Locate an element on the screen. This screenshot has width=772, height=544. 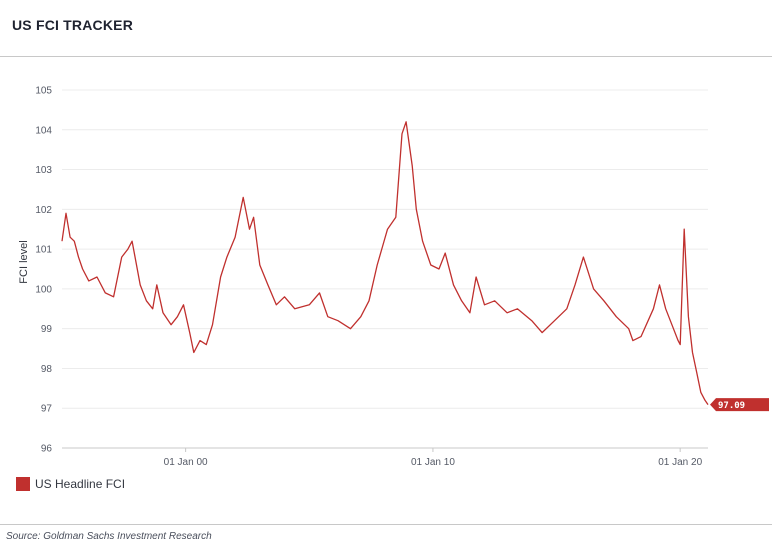
header-divider is located at coordinates (386, 56).